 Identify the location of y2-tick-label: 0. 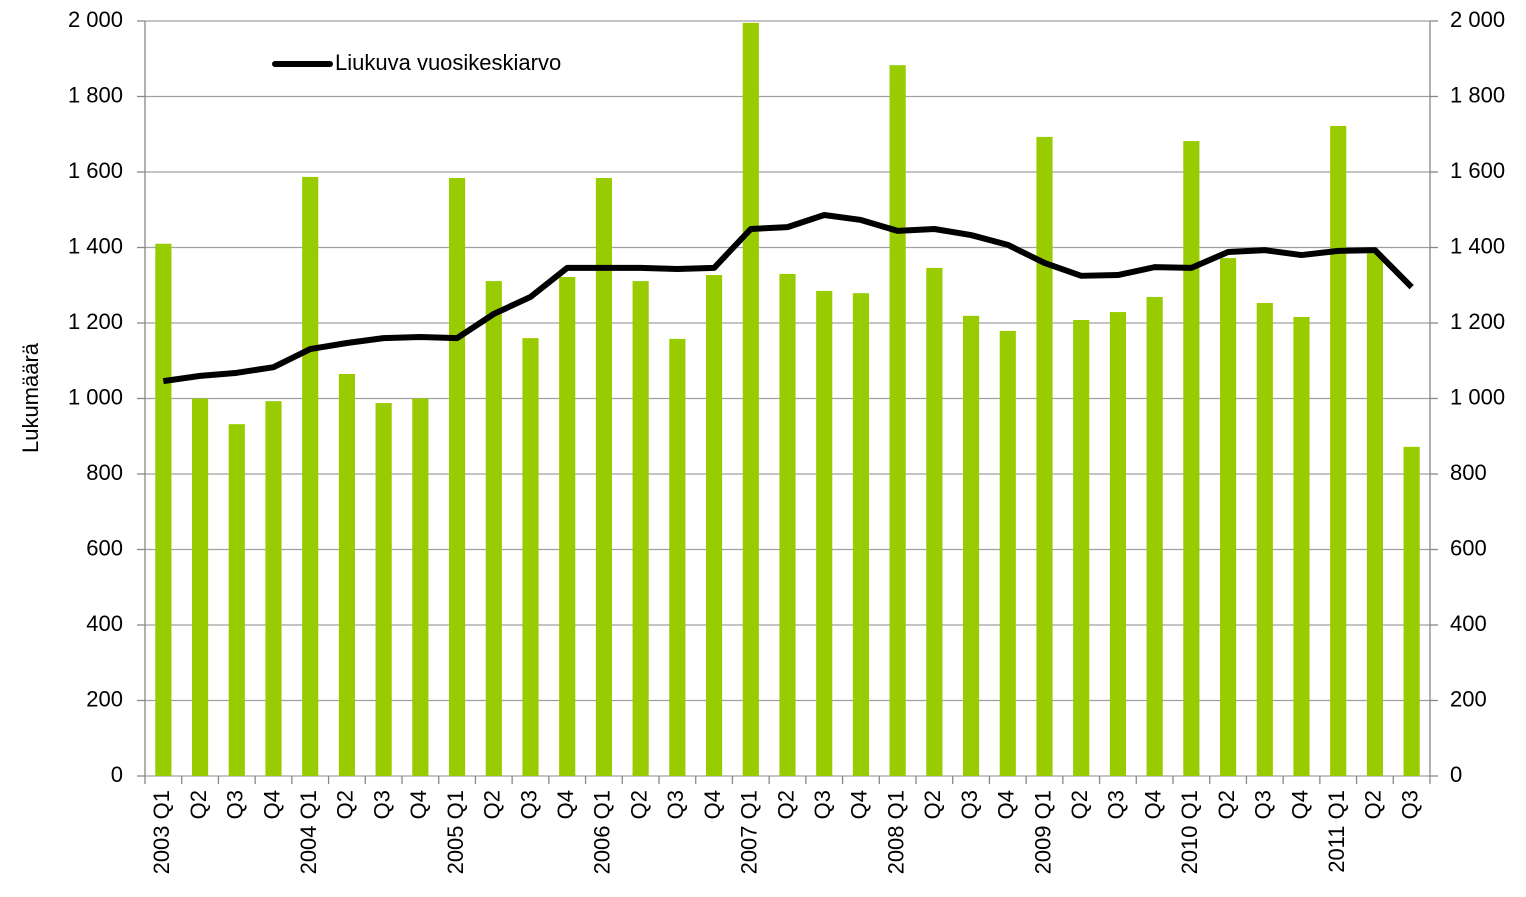
(1456, 774).